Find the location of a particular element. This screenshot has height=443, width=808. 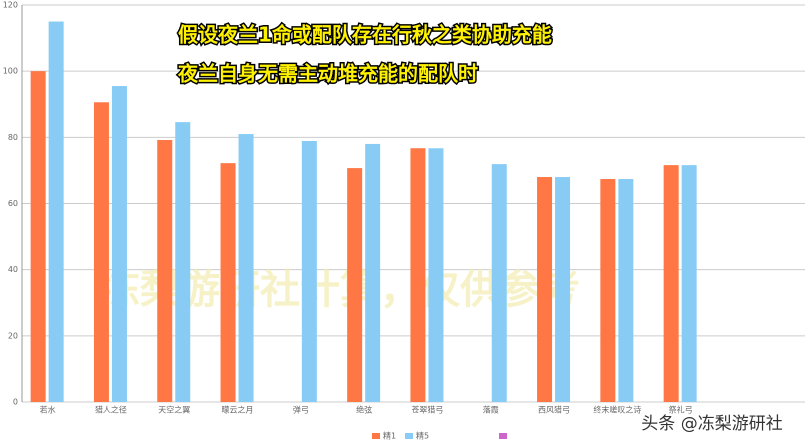

x-tick-label: 天空之翼 is located at coordinates (174, 410).